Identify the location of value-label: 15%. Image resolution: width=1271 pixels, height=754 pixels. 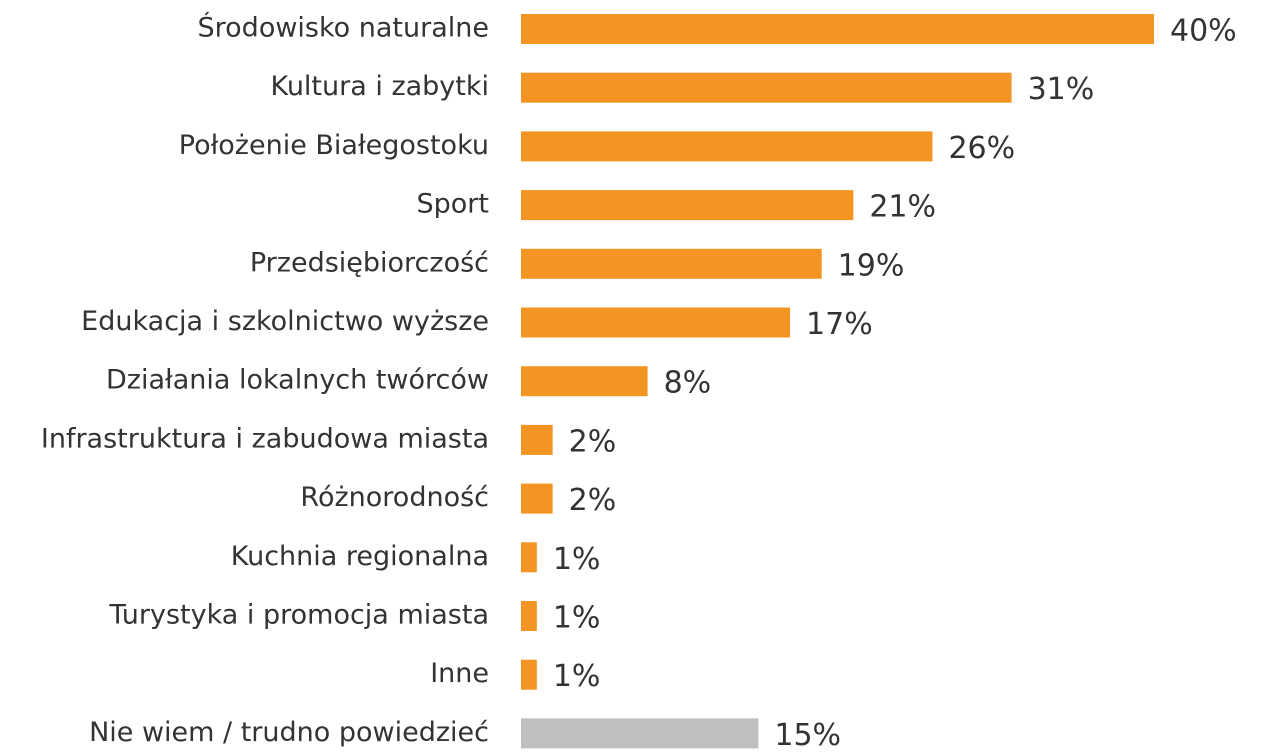
(807, 734).